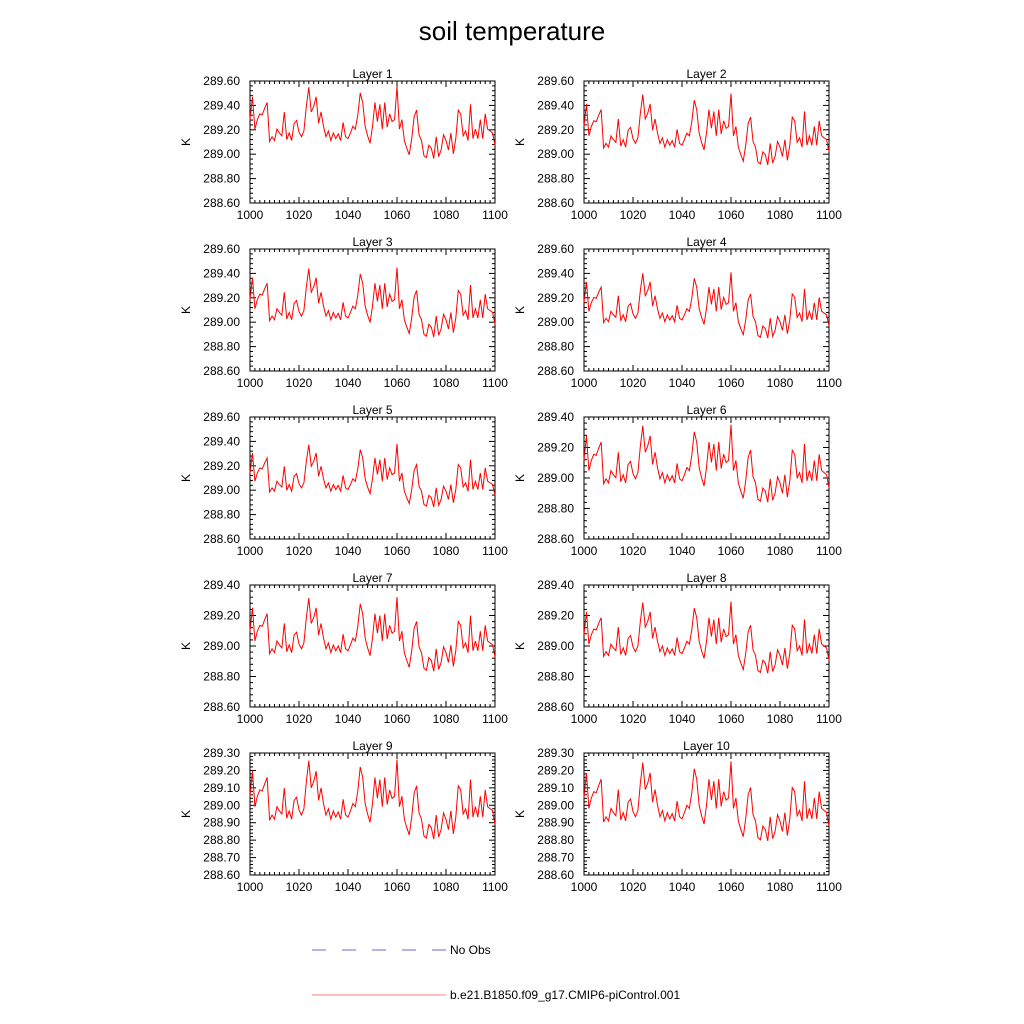  Describe the element at coordinates (555, 81) in the screenshot. I see `panel-2-ytick-289.60: 289.60` at that location.